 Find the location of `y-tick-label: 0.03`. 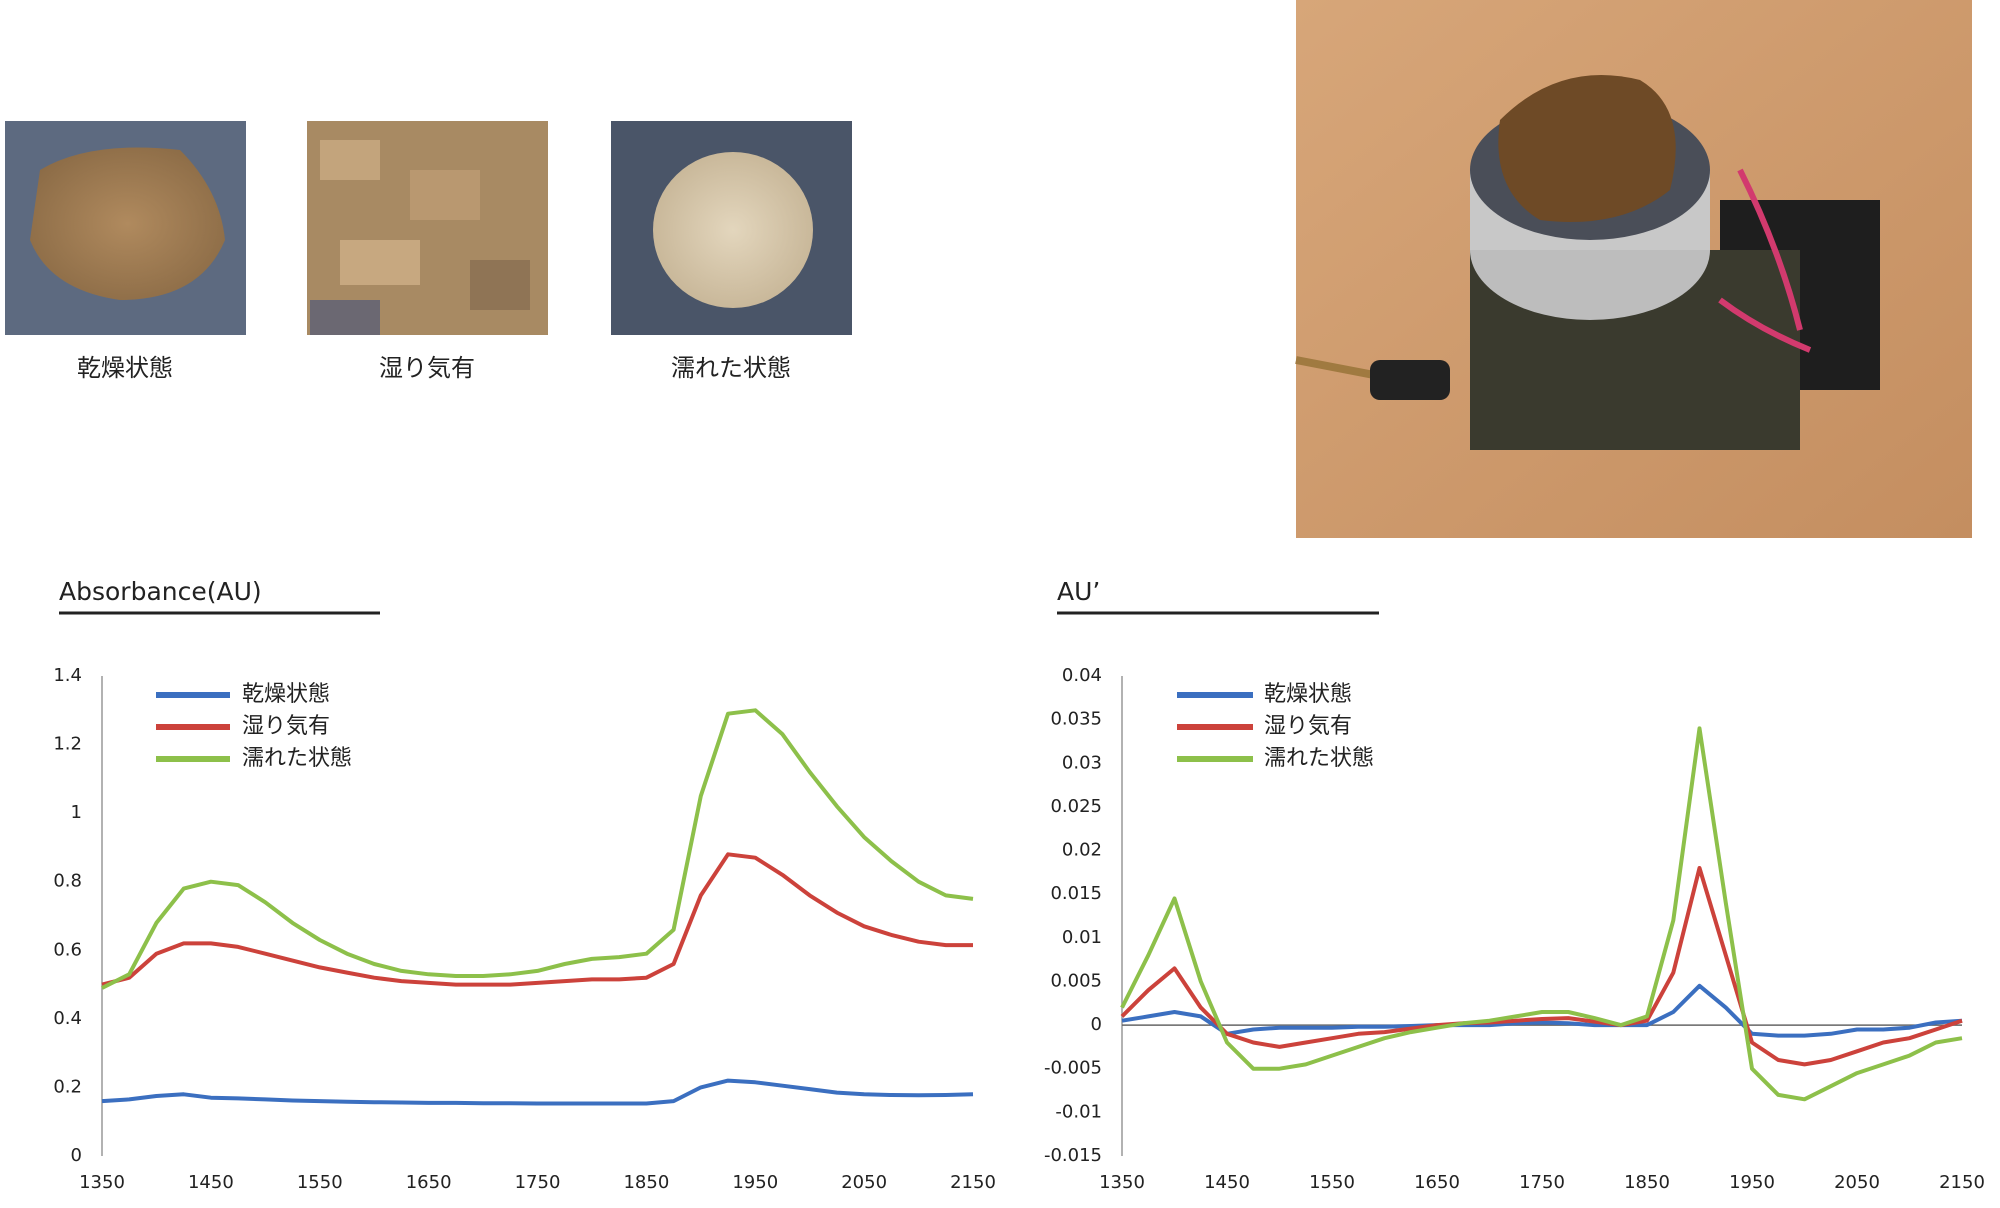

y-tick-label: 0.03 is located at coordinates (1082, 762).